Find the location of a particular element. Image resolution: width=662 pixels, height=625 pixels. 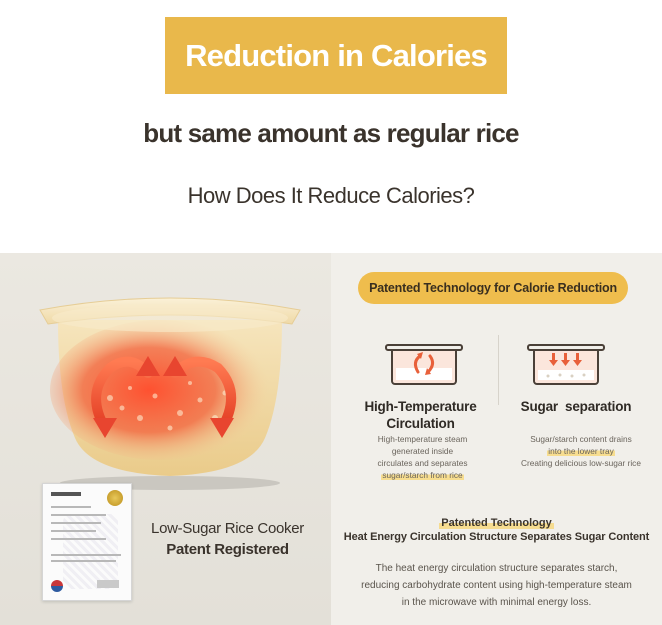

title-banner: Reduction in Calories is located at coordinates (336, 55).